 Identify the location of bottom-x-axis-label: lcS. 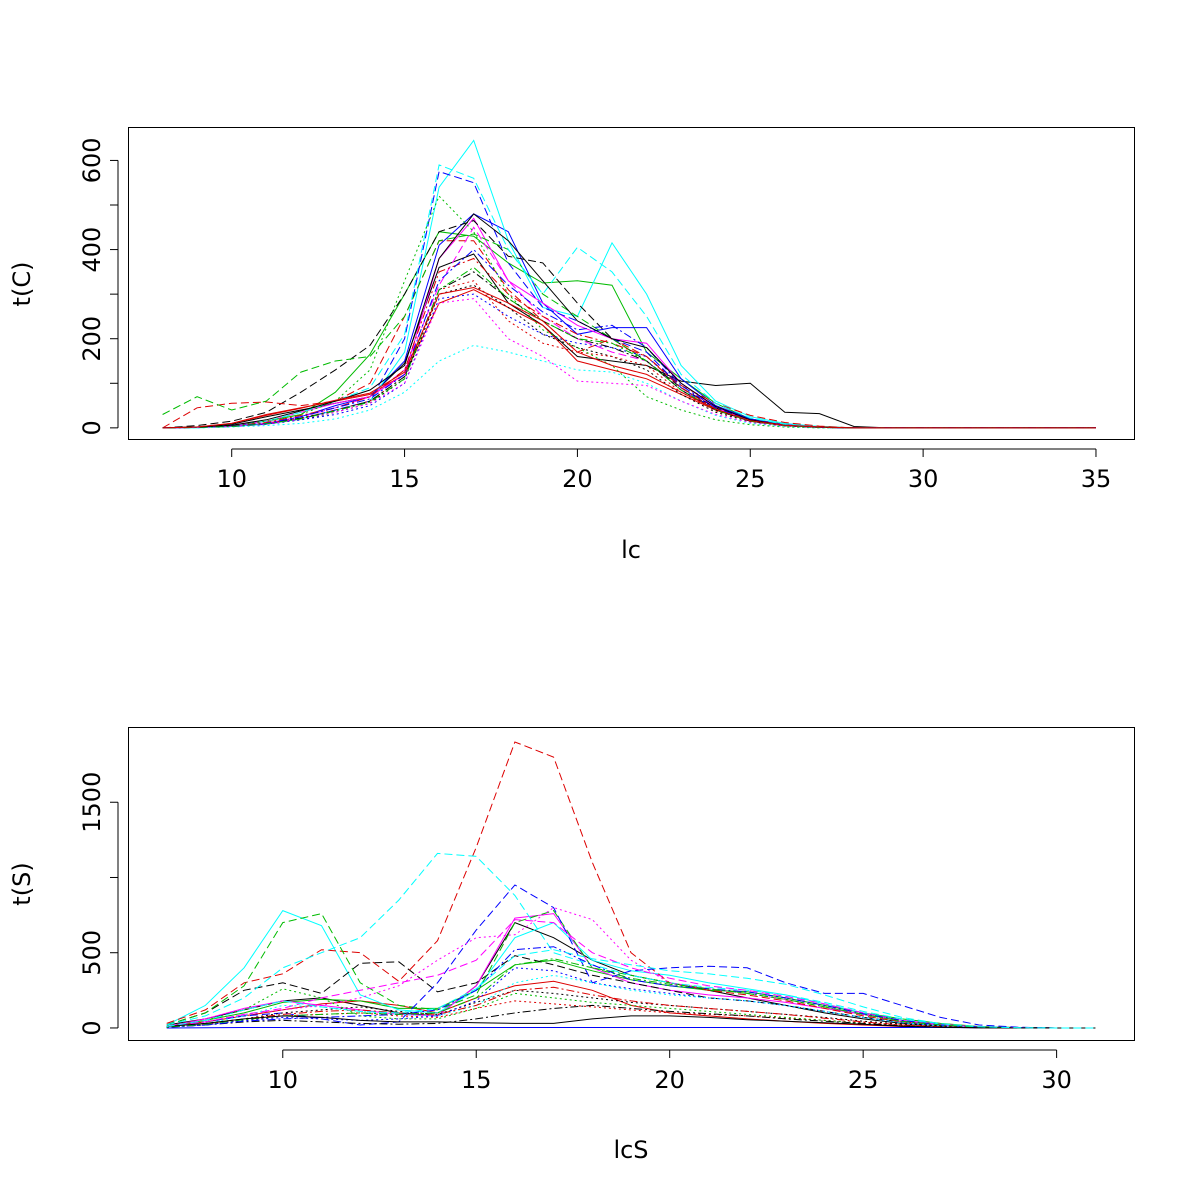
(630, 1150).